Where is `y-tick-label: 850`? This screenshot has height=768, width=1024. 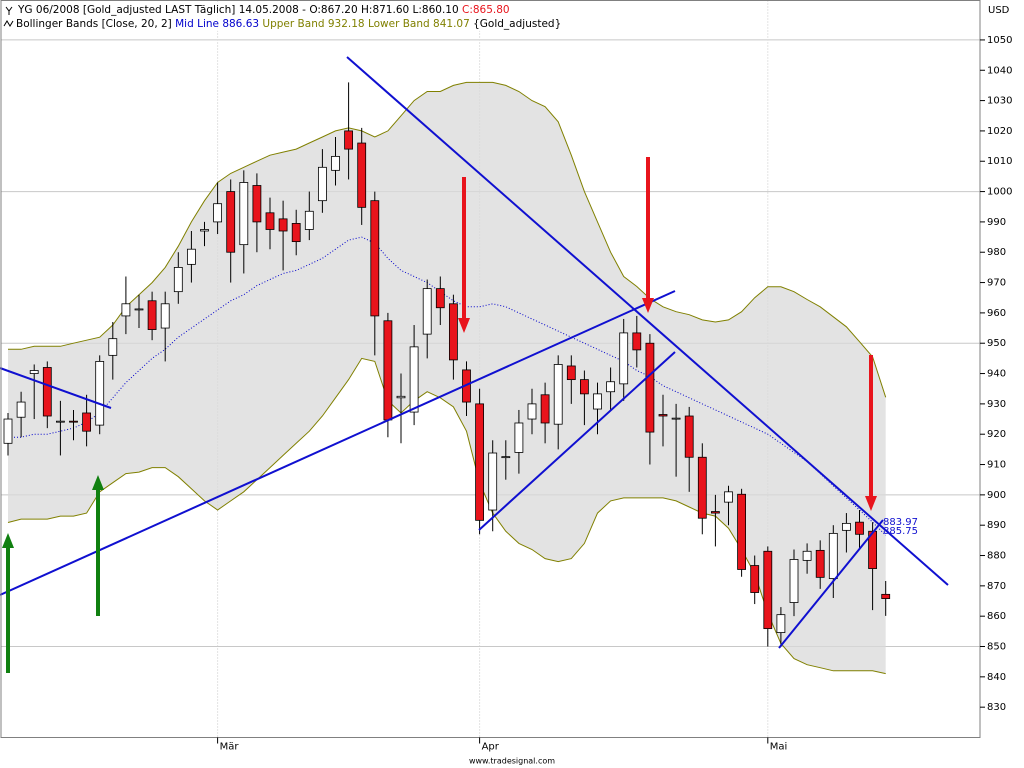 y-tick-label: 850 is located at coordinates (996, 647).